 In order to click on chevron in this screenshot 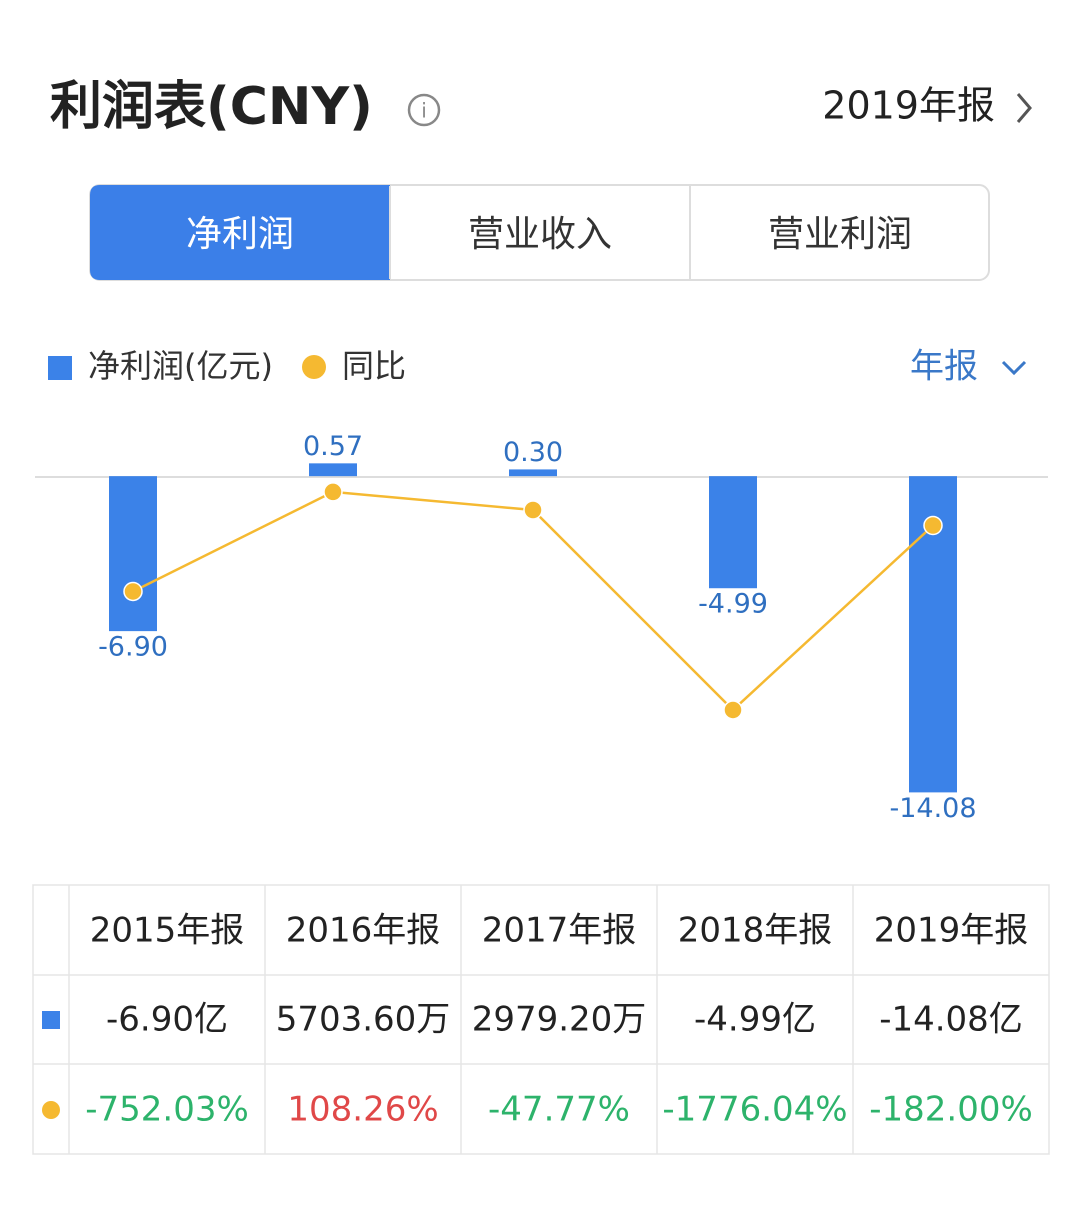, I will do `click(1024, 108)`.